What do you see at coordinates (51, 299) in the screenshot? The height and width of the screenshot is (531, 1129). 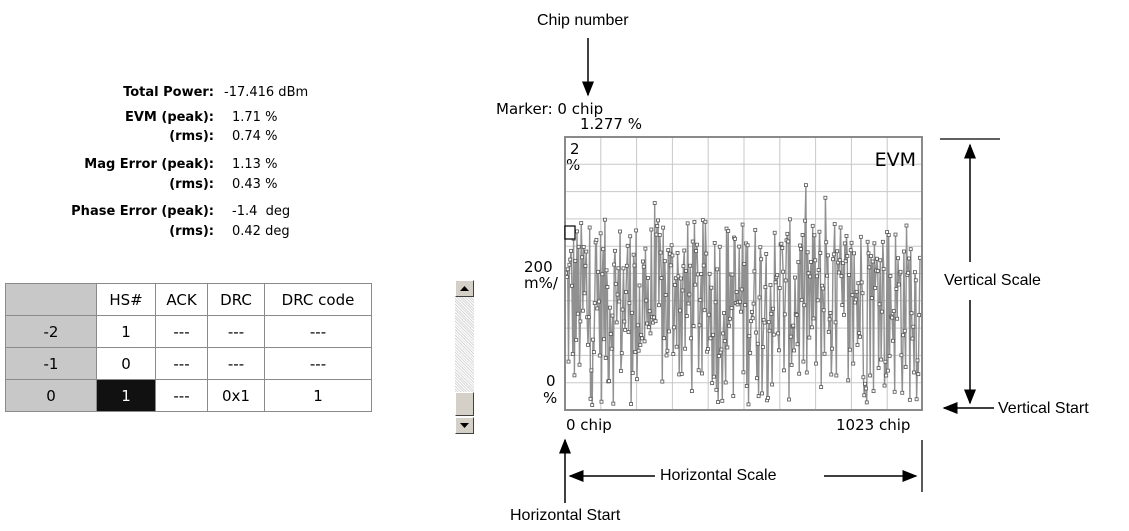 I see `table-corner` at bounding box center [51, 299].